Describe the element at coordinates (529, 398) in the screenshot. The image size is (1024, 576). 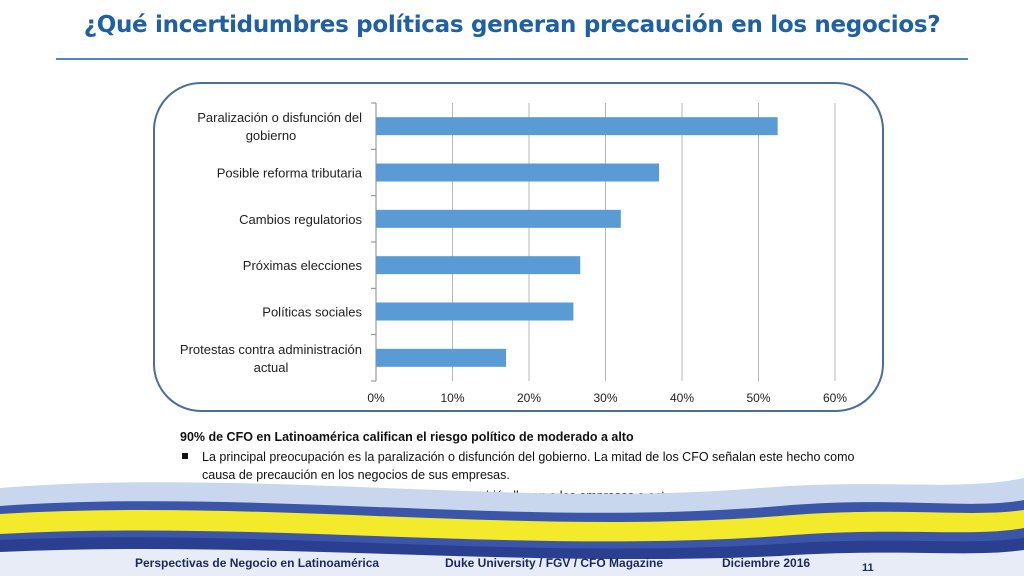
I see `x-tick-label: 20%` at that location.